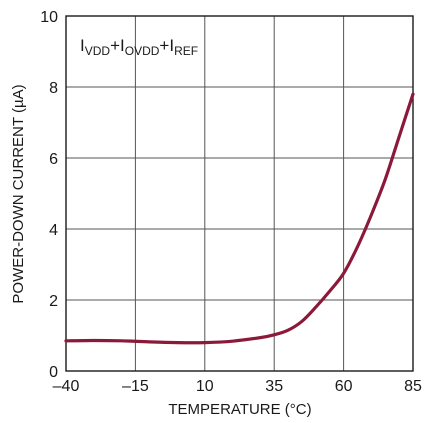 Image resolution: width=426 pixels, height=423 pixels. Describe the element at coordinates (53, 301) in the screenshot. I see `y-tick-label: 2` at that location.